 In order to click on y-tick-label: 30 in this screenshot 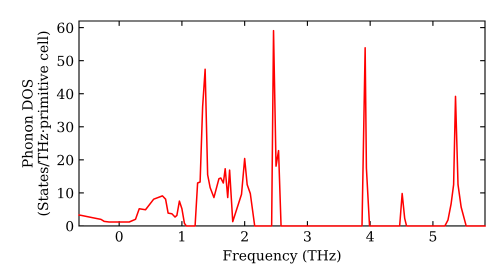, I will do `click(66, 127)`.